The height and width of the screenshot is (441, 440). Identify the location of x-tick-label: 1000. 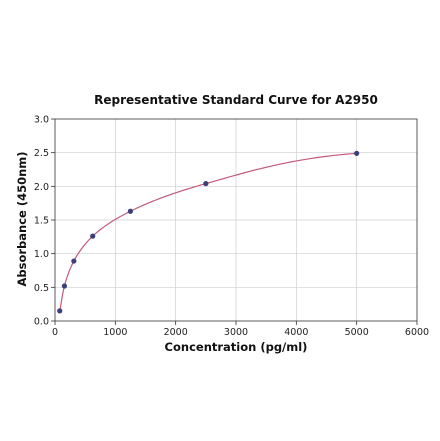
(115, 332).